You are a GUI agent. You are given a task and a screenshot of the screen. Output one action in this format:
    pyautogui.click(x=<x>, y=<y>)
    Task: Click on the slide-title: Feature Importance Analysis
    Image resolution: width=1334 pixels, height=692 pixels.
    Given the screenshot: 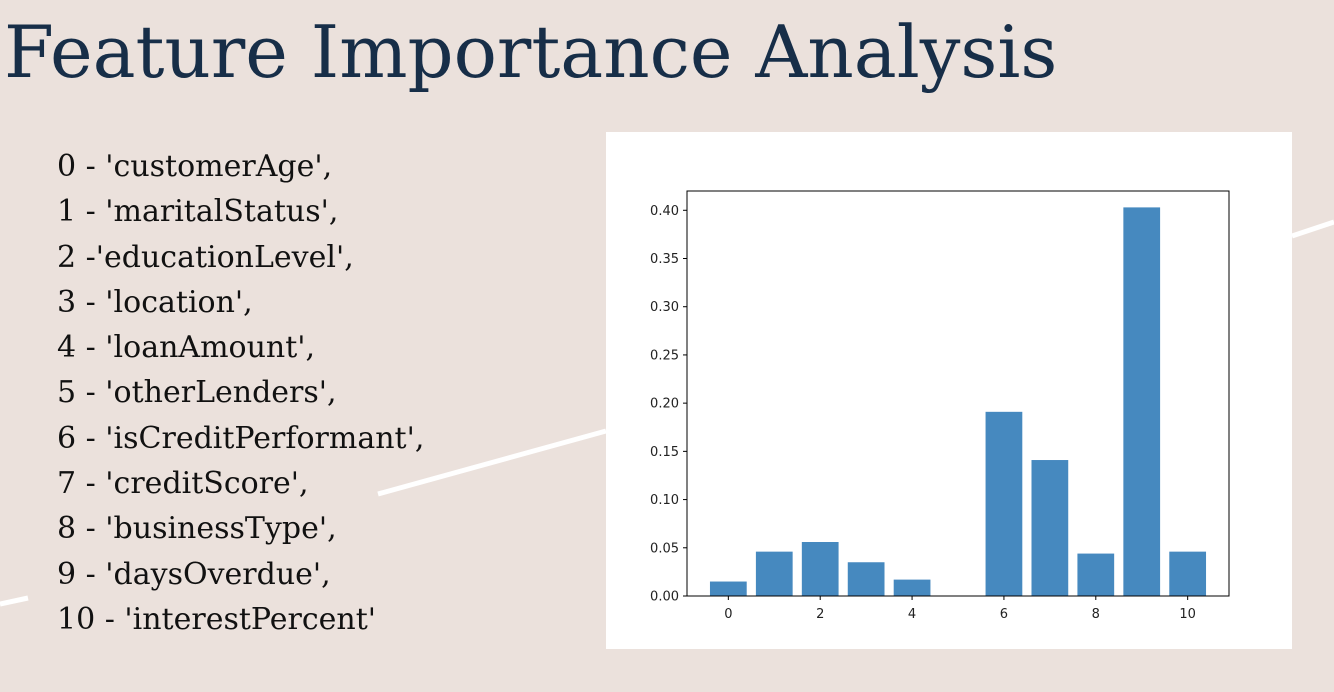 What is the action you would take?
    pyautogui.click(x=531, y=52)
    